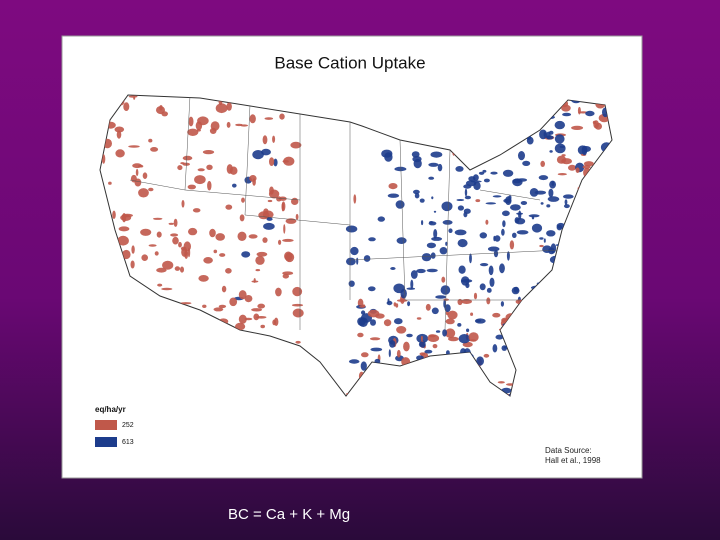 The image size is (720, 540). What do you see at coordinates (106, 425) in the screenshot?
I see `legend-swatch` at bounding box center [106, 425].